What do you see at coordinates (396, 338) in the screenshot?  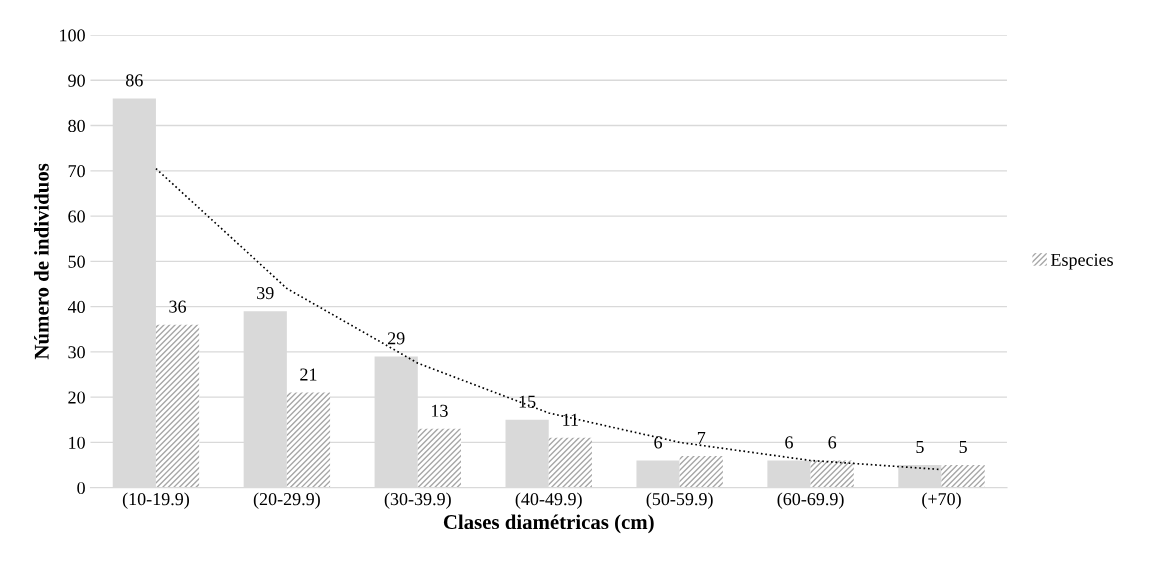 I see `data-label: 29` at bounding box center [396, 338].